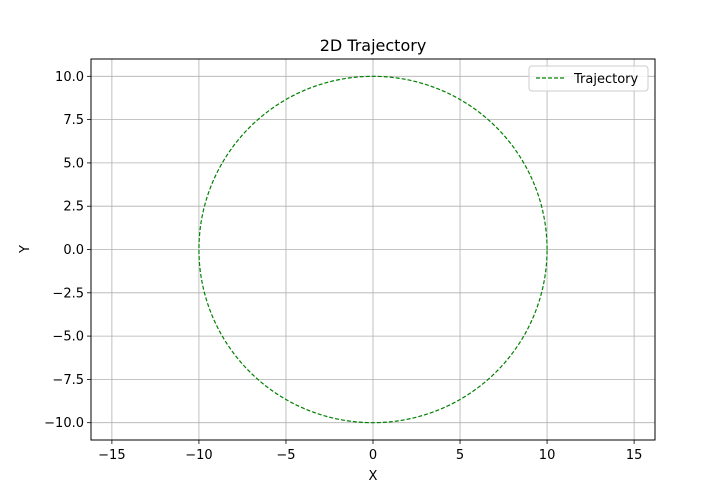  Describe the element at coordinates (73, 120) in the screenshot. I see `y-tick-label: 7.5` at that location.